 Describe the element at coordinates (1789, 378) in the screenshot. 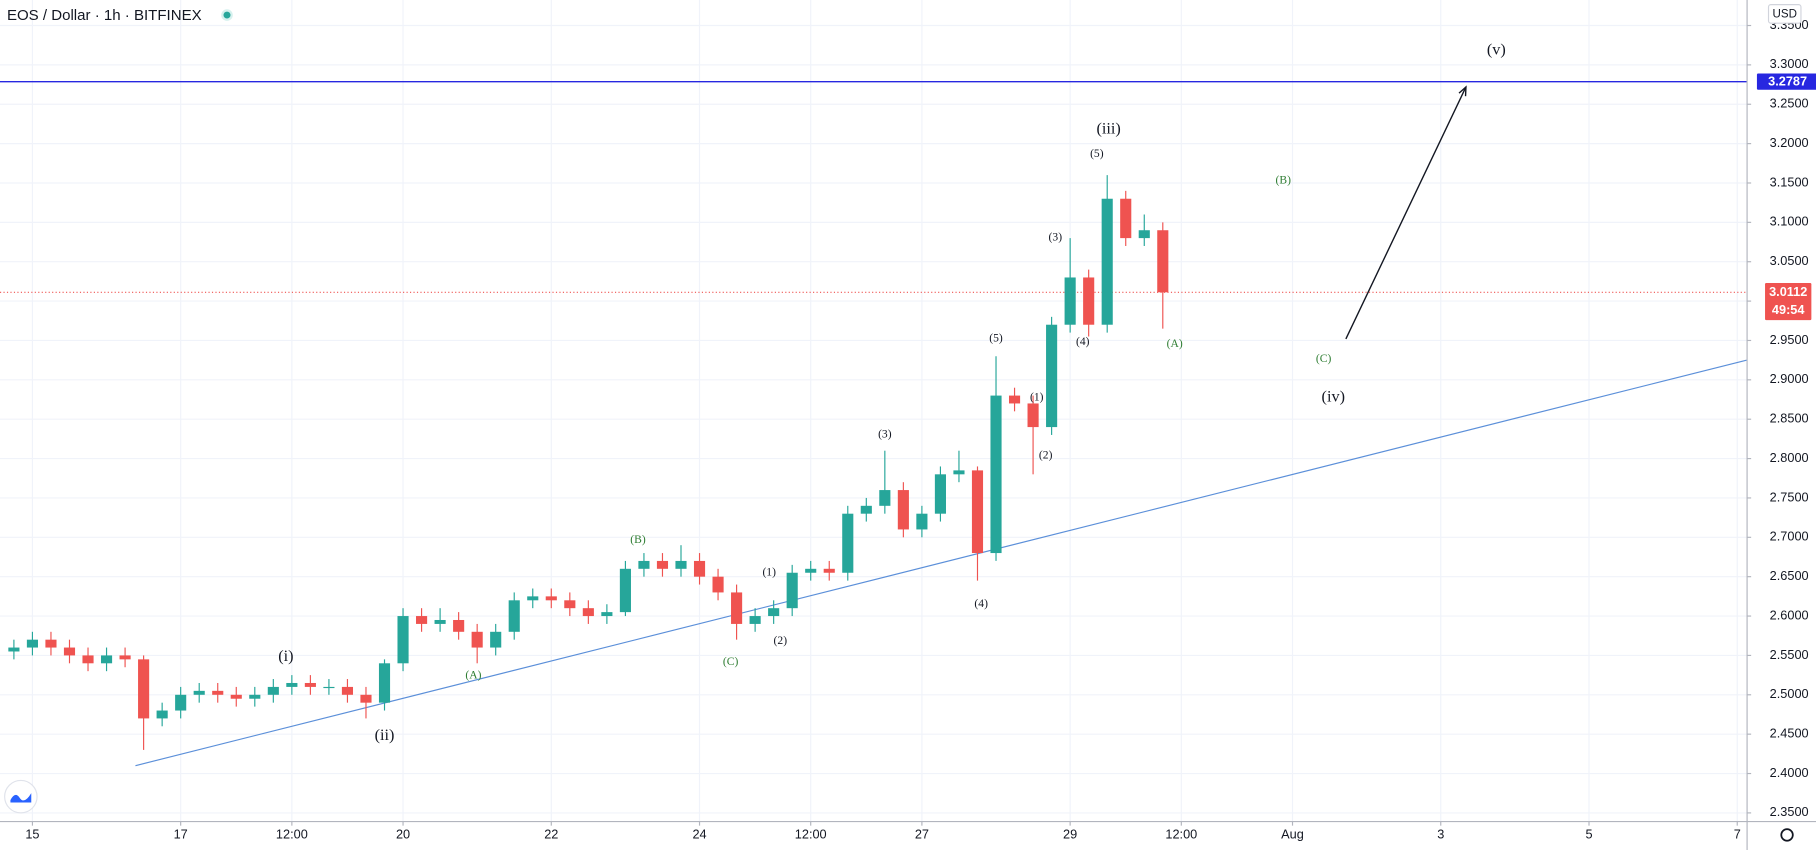

I see `y-tick-label: 2.9000` at that location.